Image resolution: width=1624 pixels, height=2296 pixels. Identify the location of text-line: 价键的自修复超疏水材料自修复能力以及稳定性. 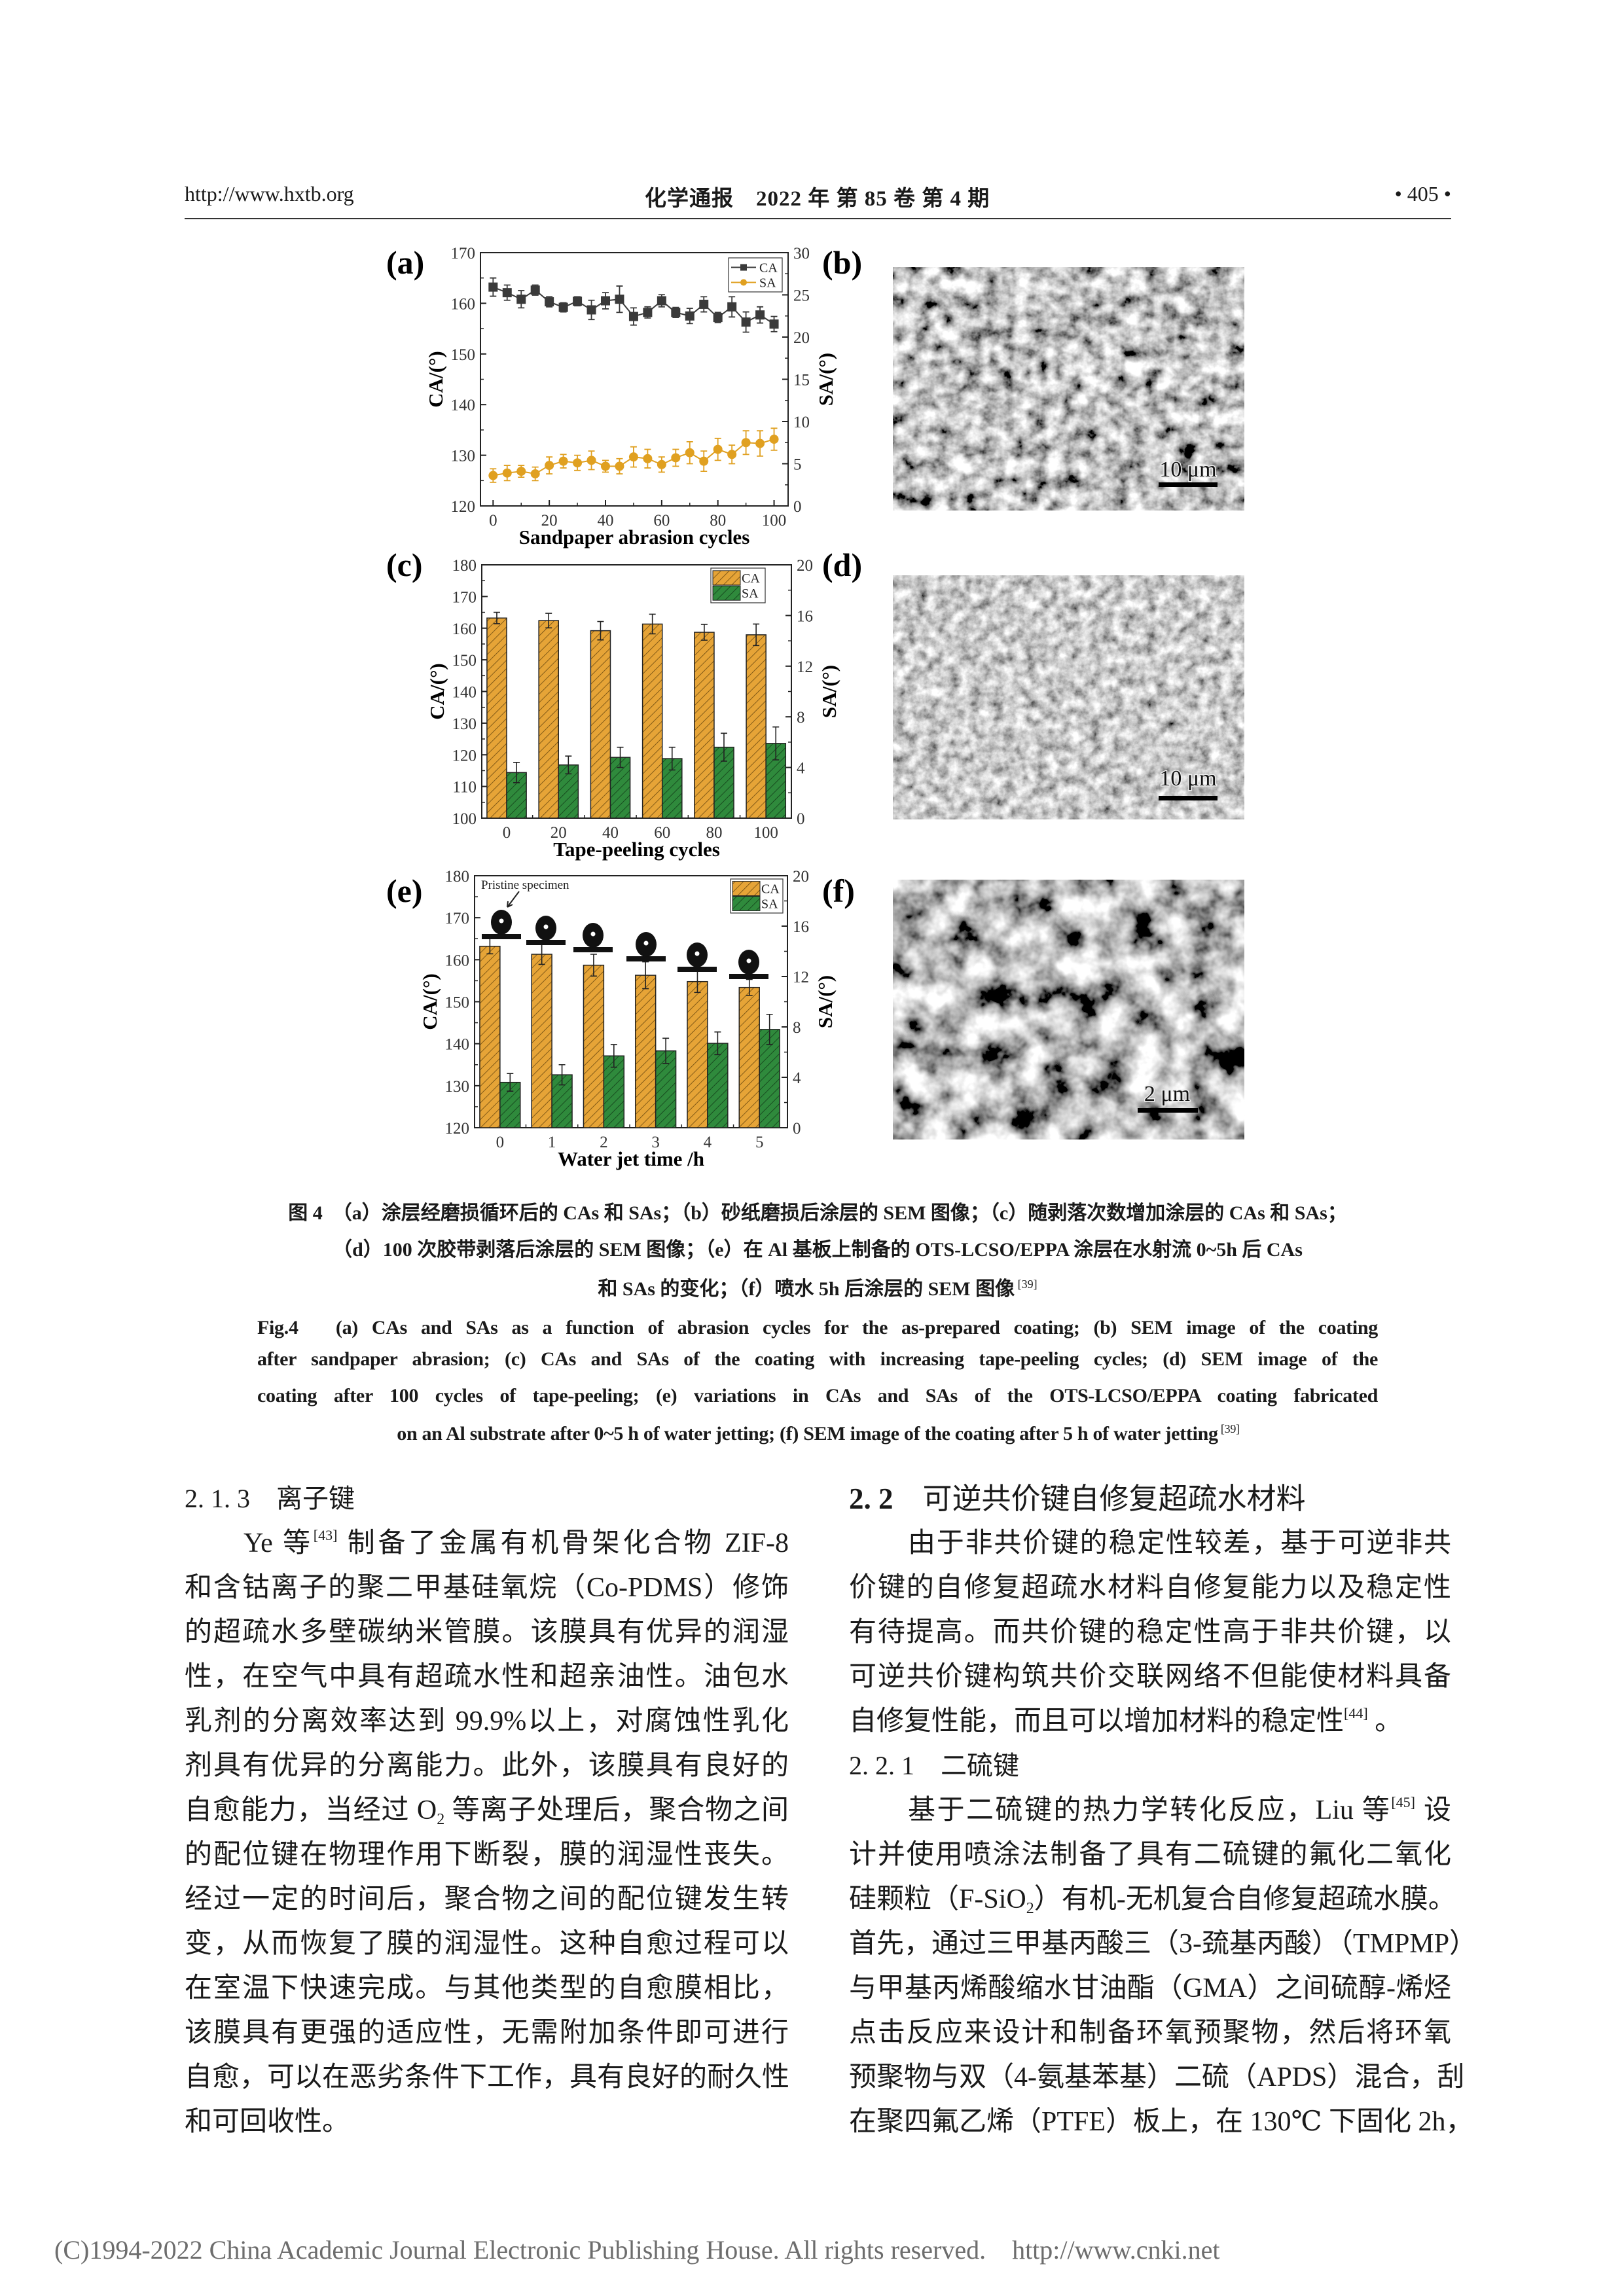
(1150, 1588).